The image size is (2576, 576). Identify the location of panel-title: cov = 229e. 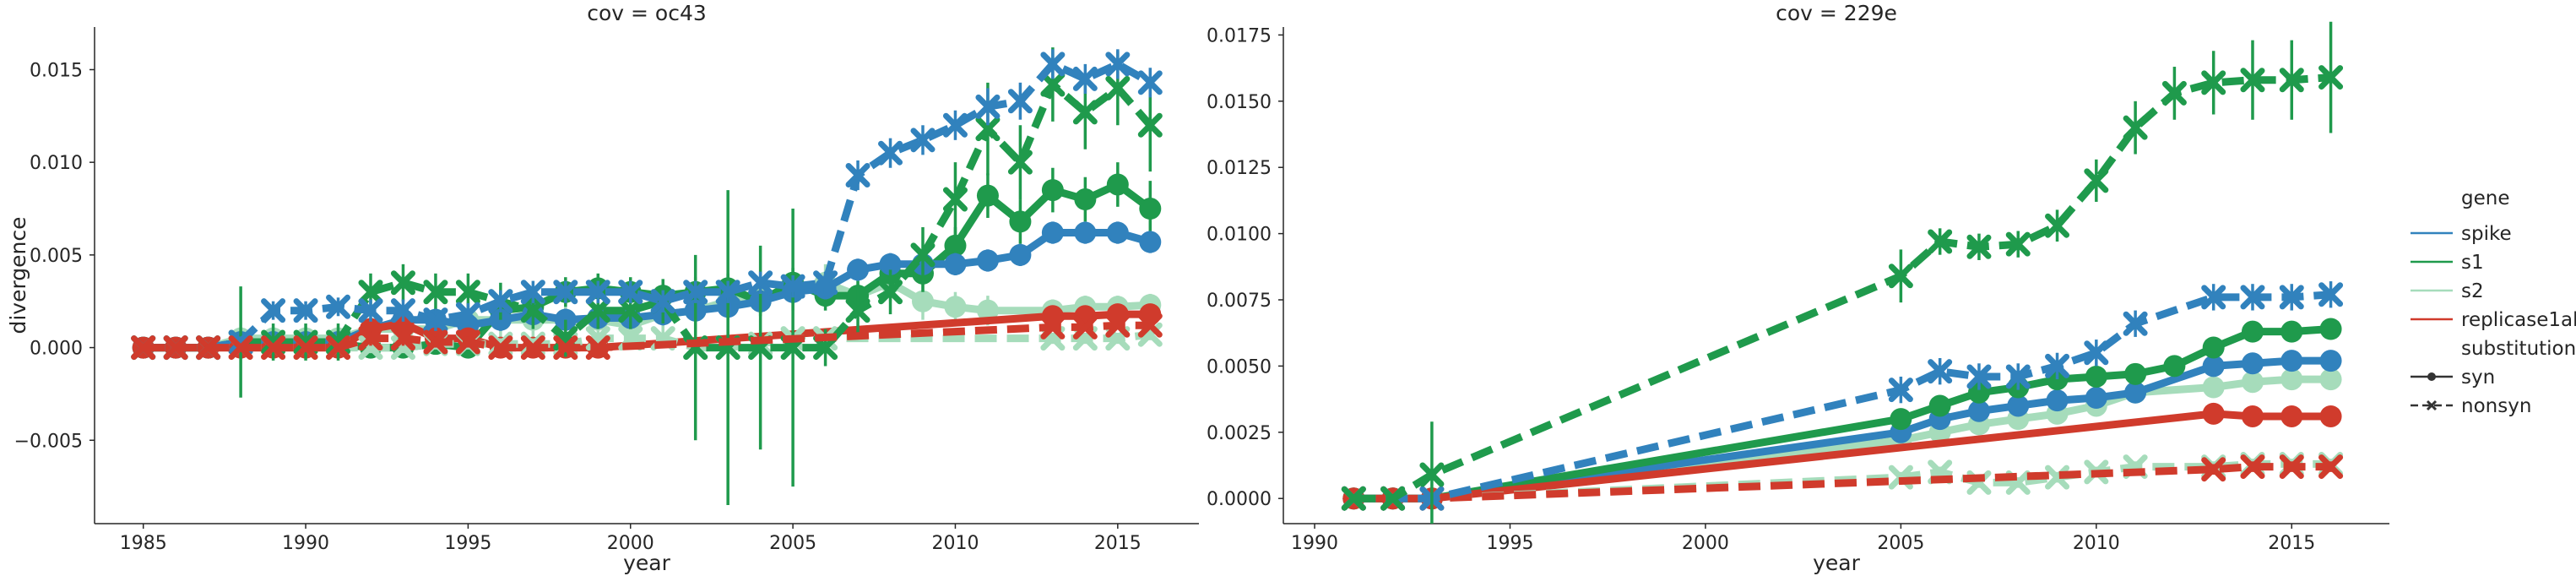
(1836, 13).